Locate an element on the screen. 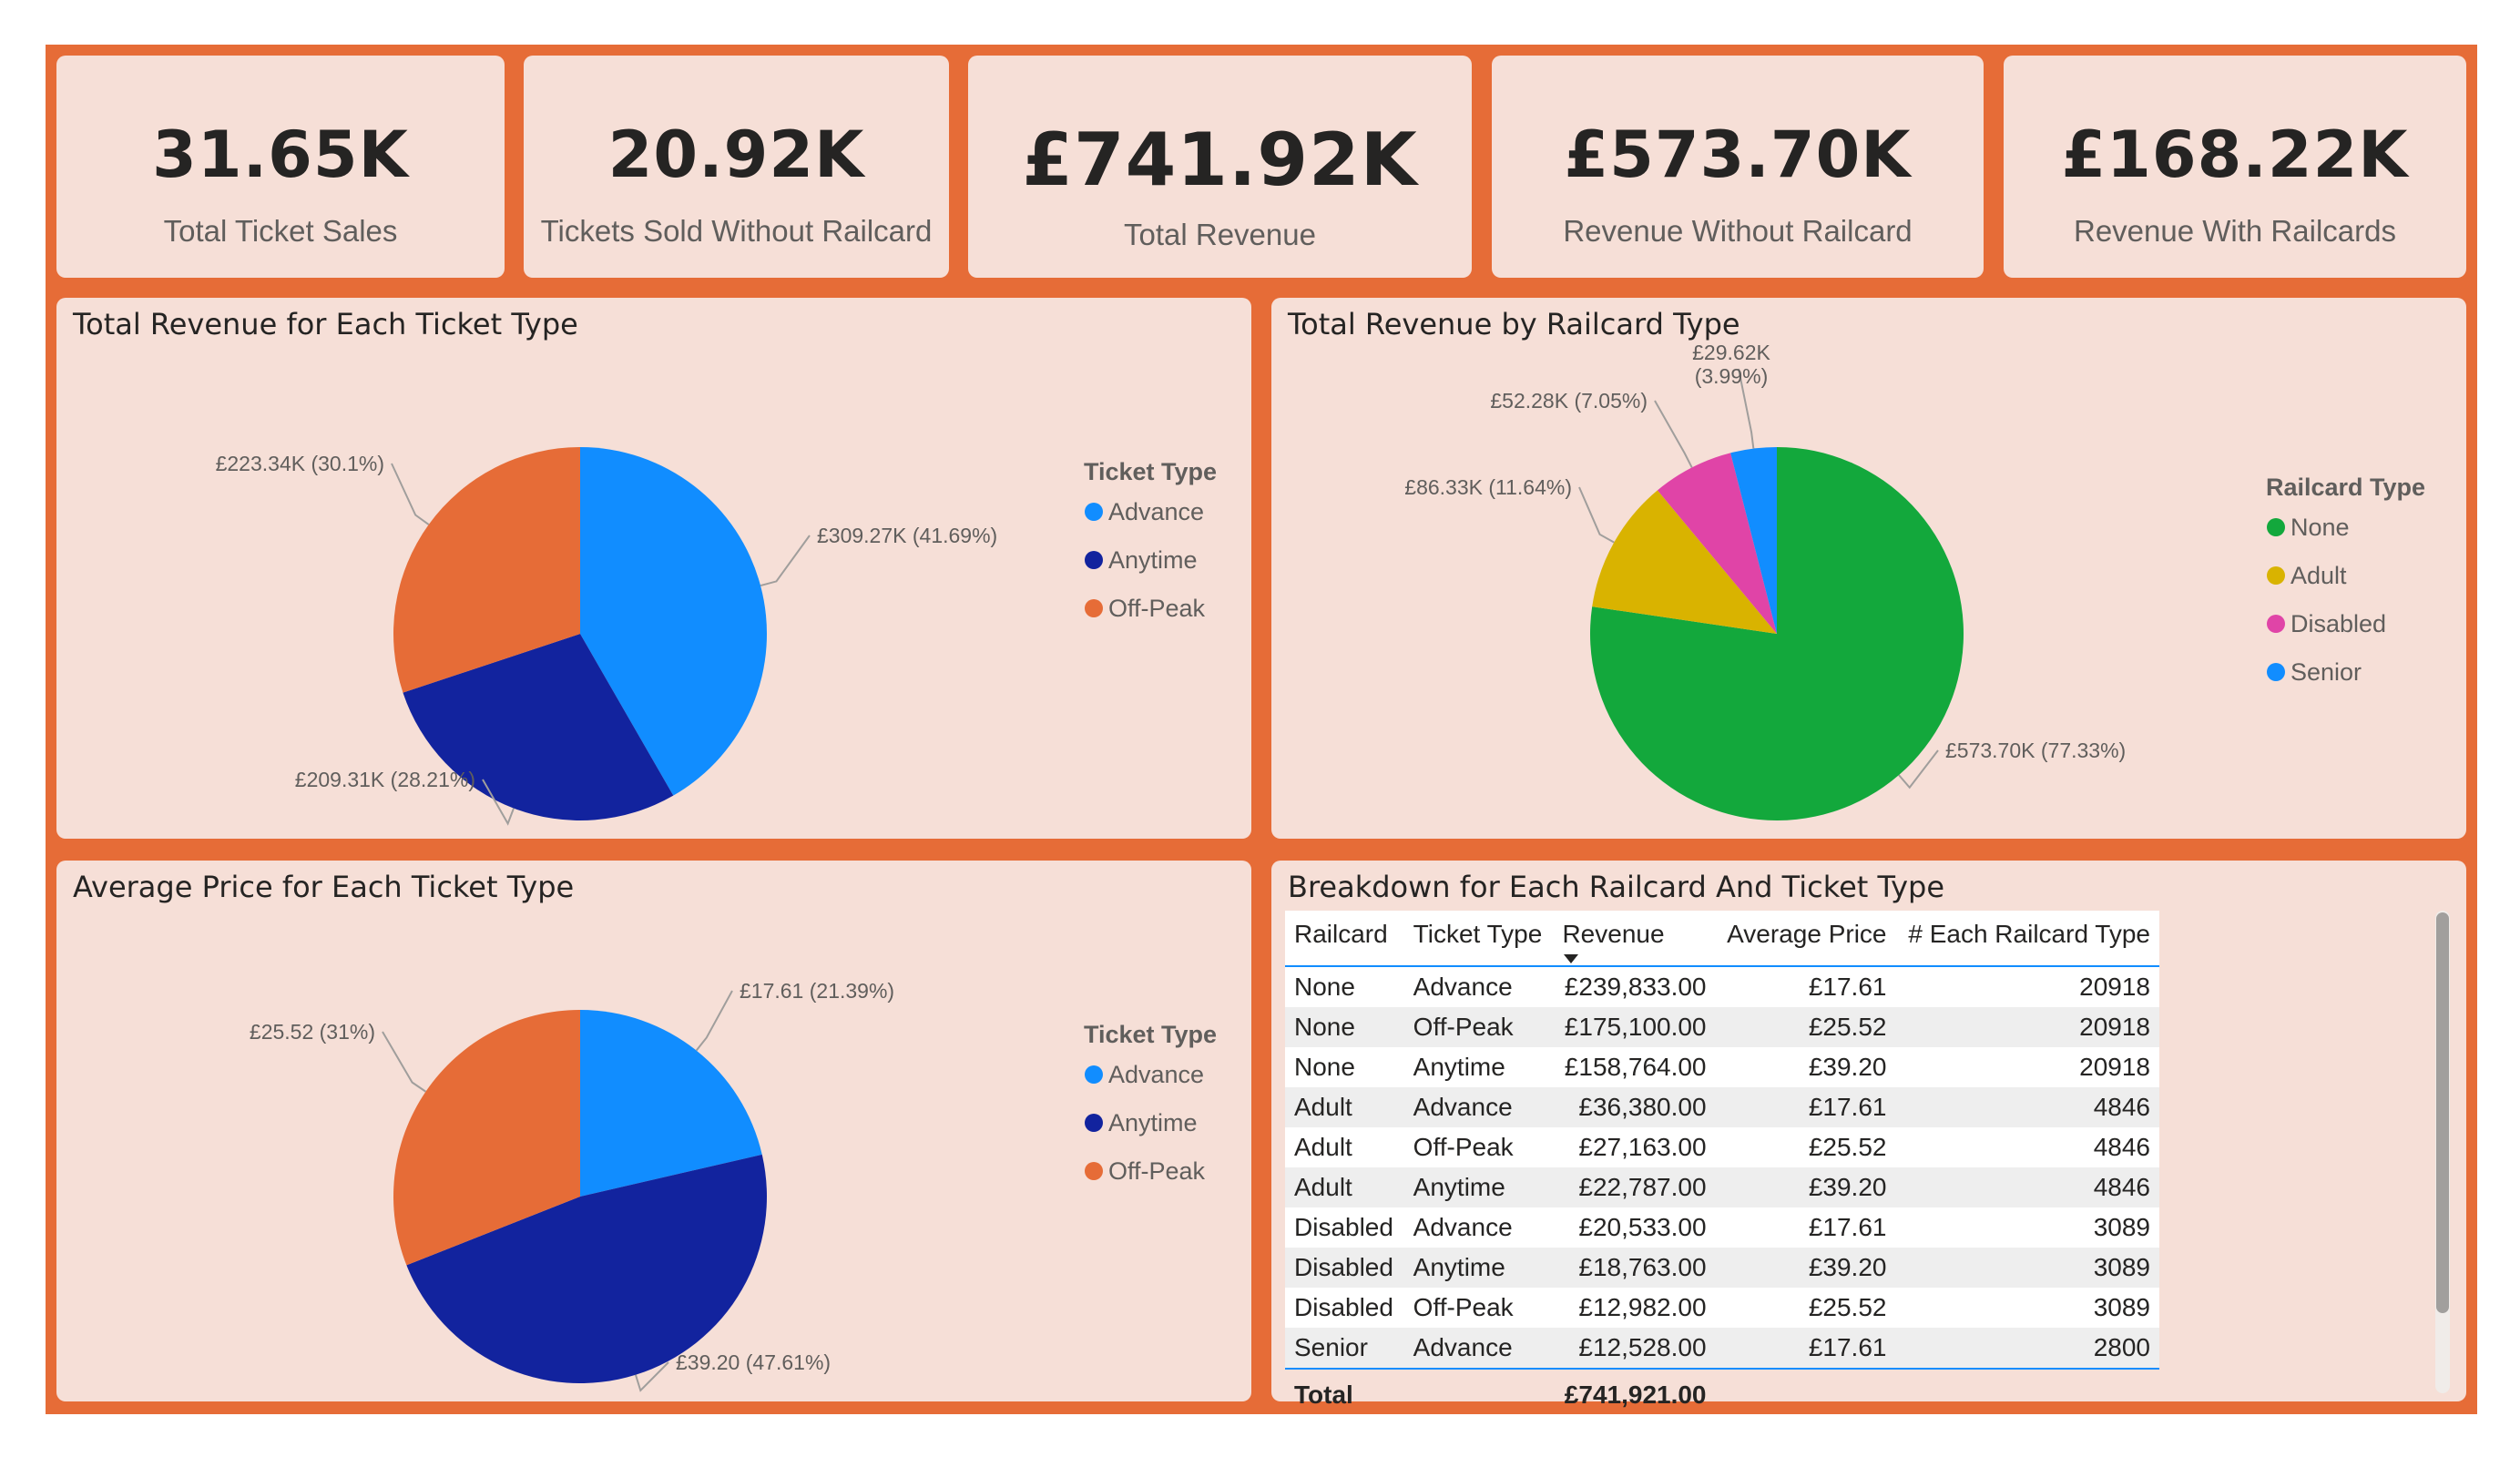 Image resolution: width=2520 pixels, height=1457 pixels. table-row: Adult Off-Peak £27,163.00 £25.52 4846 is located at coordinates (1722, 1147).